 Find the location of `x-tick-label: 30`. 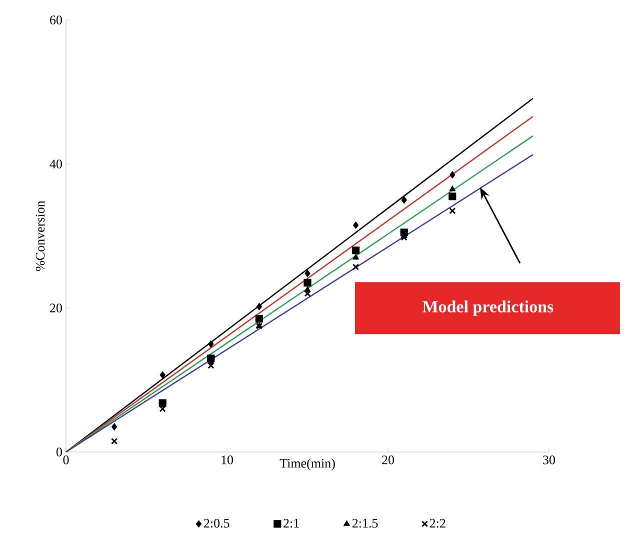

x-tick-label: 30 is located at coordinates (549, 460).